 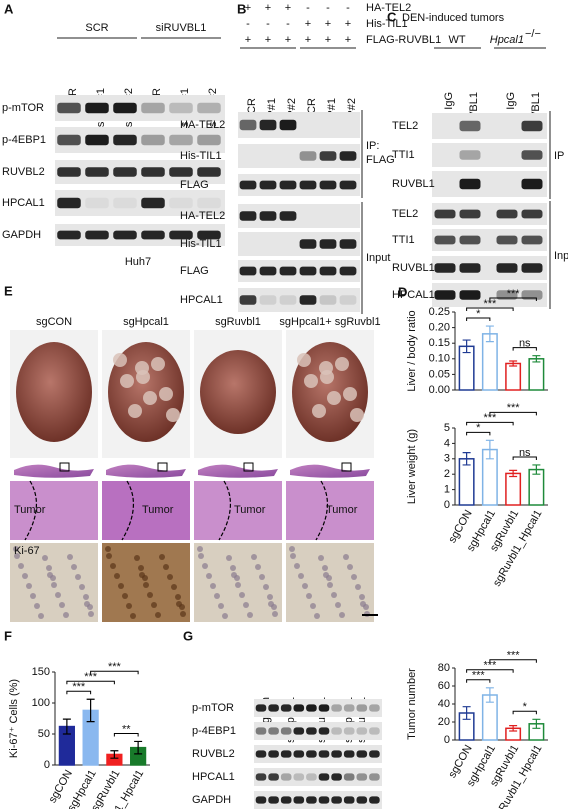 I want to click on treatment-label: HA-TEL2, so click(x=388, y=8).